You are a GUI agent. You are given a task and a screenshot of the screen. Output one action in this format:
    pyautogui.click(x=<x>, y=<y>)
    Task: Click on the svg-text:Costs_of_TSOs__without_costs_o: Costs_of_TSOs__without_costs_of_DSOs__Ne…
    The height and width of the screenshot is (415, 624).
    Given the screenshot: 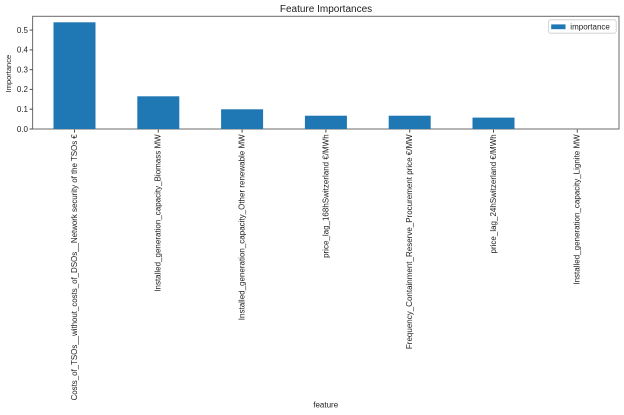 What is the action you would take?
    pyautogui.click(x=74, y=267)
    